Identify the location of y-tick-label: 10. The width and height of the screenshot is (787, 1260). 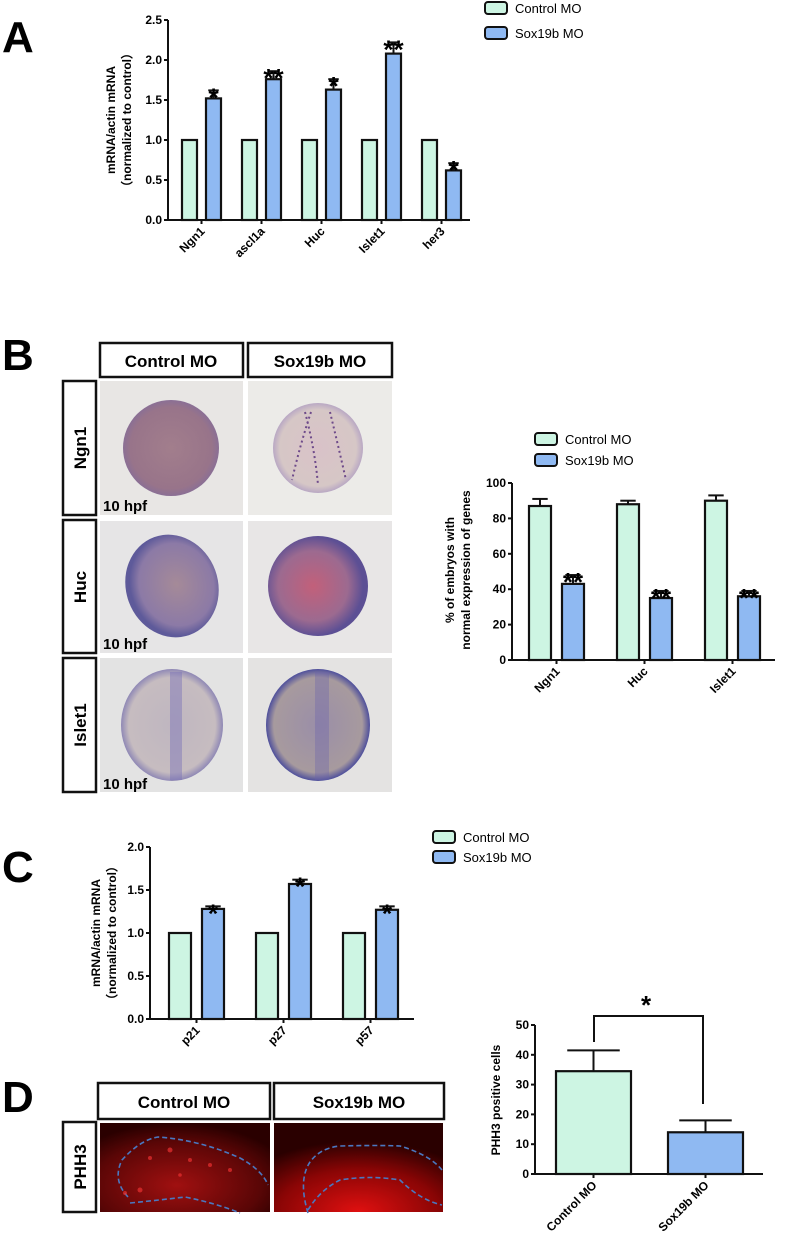
(523, 1144).